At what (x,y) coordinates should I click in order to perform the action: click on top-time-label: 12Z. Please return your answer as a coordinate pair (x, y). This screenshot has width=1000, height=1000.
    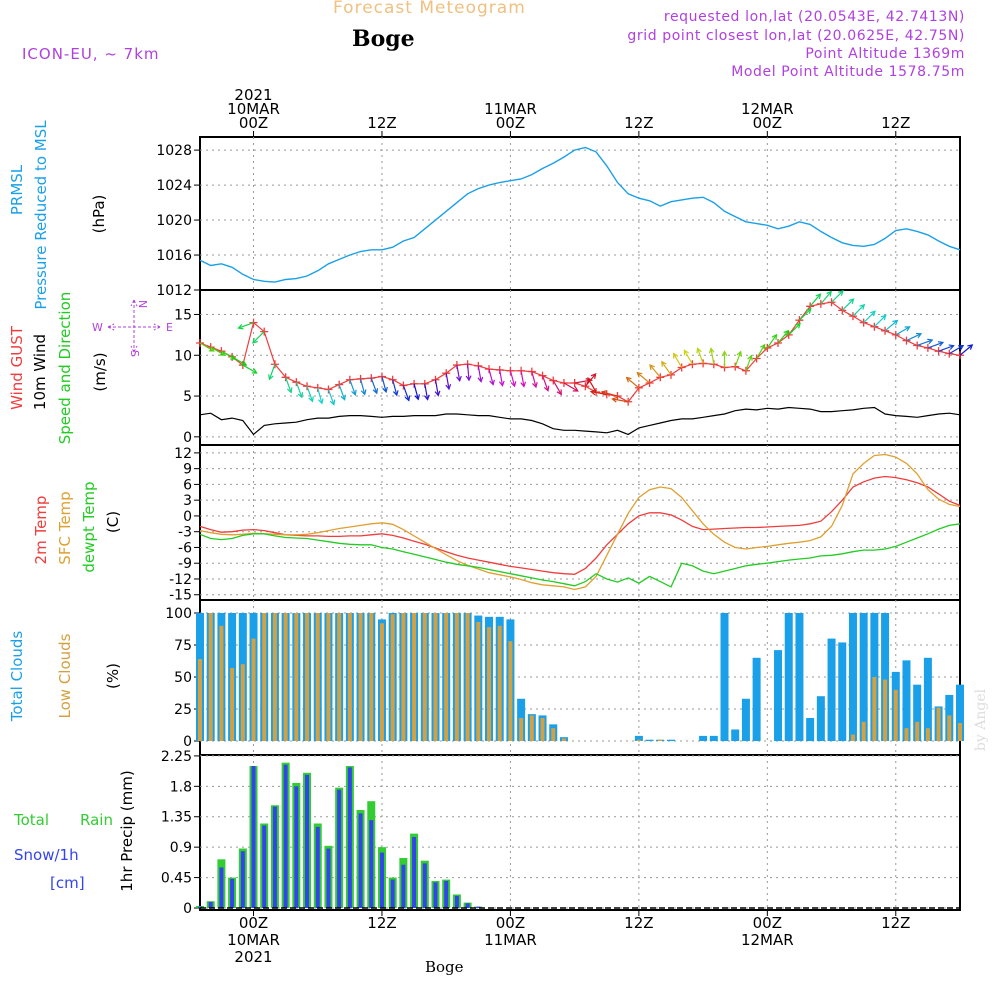
    Looking at the image, I should click on (895, 123).